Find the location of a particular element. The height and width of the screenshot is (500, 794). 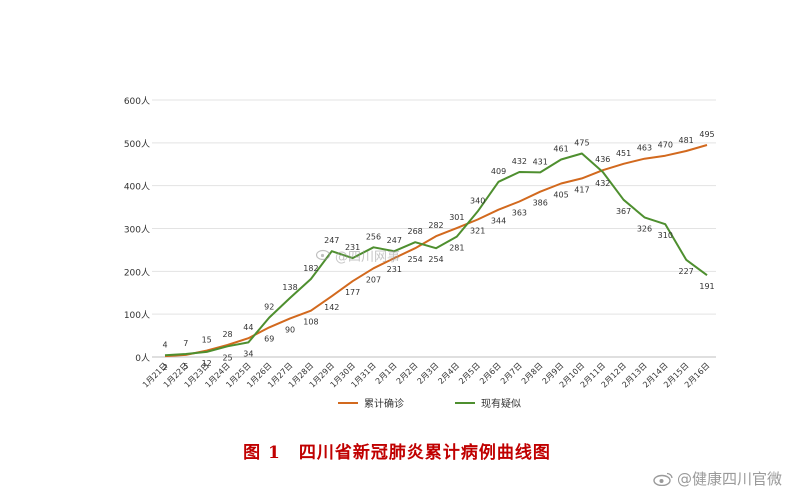

data-label-suspected: 268 is located at coordinates (415, 231).